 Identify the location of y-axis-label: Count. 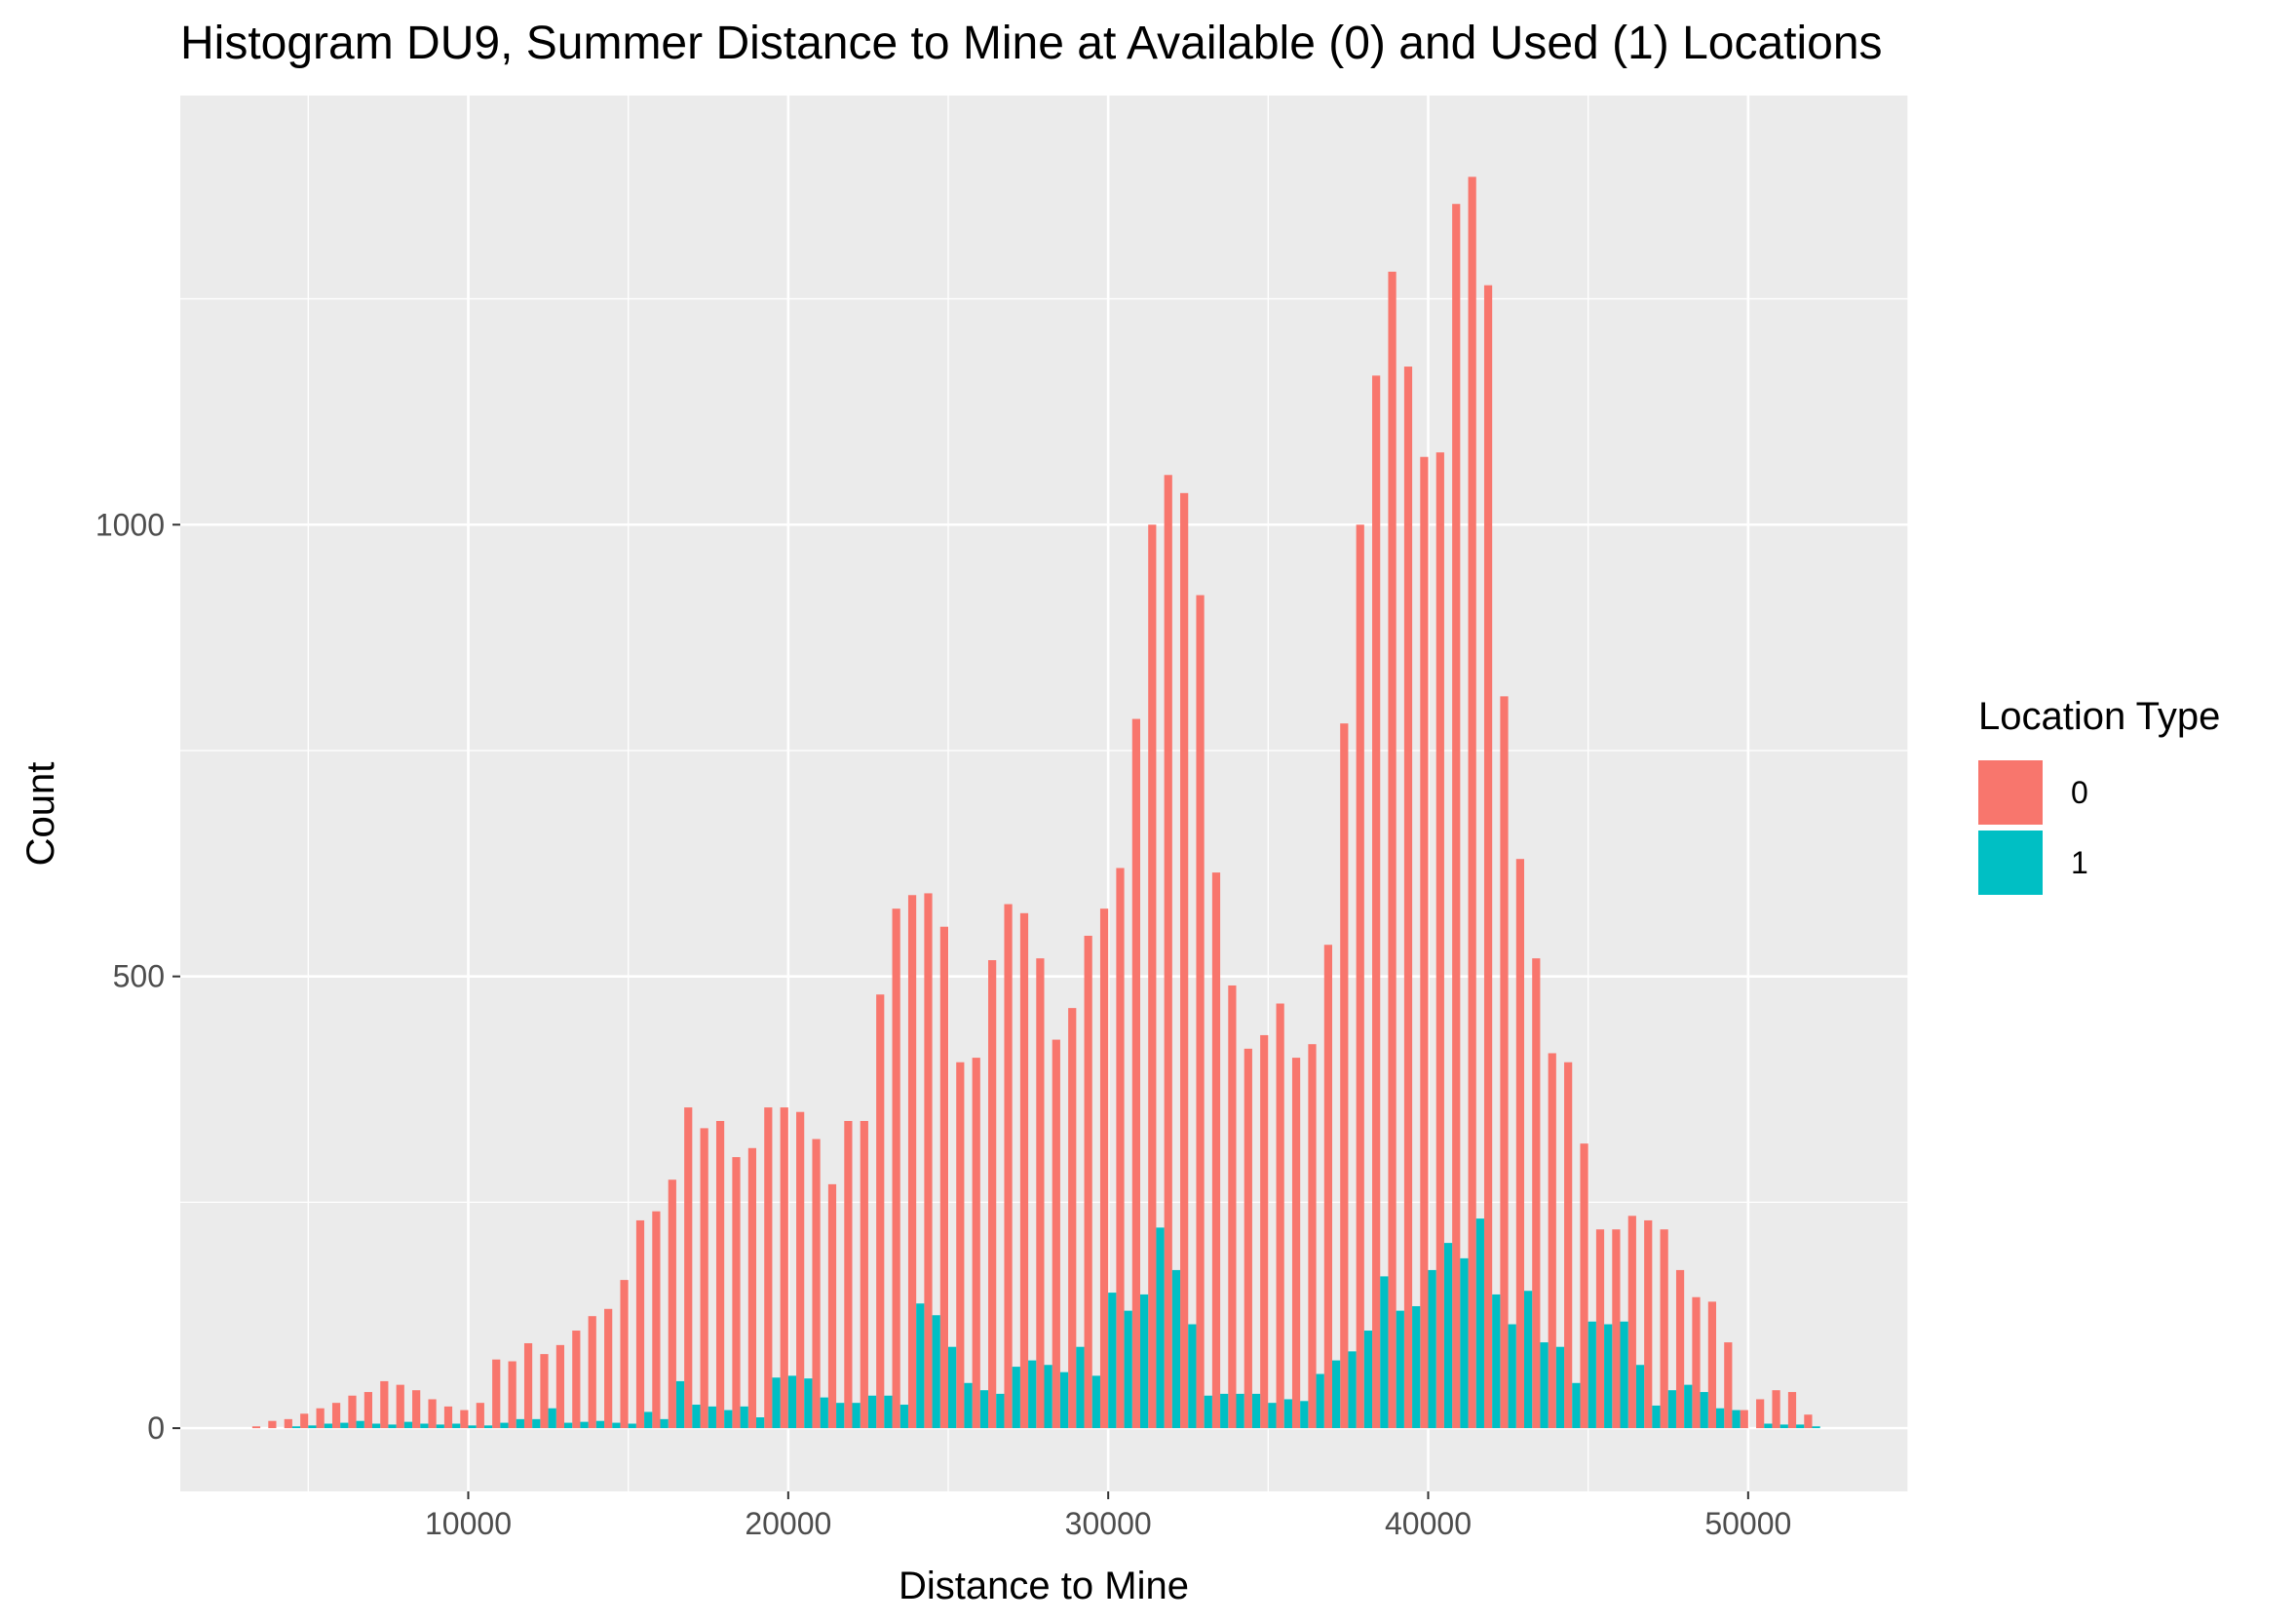
(40, 815).